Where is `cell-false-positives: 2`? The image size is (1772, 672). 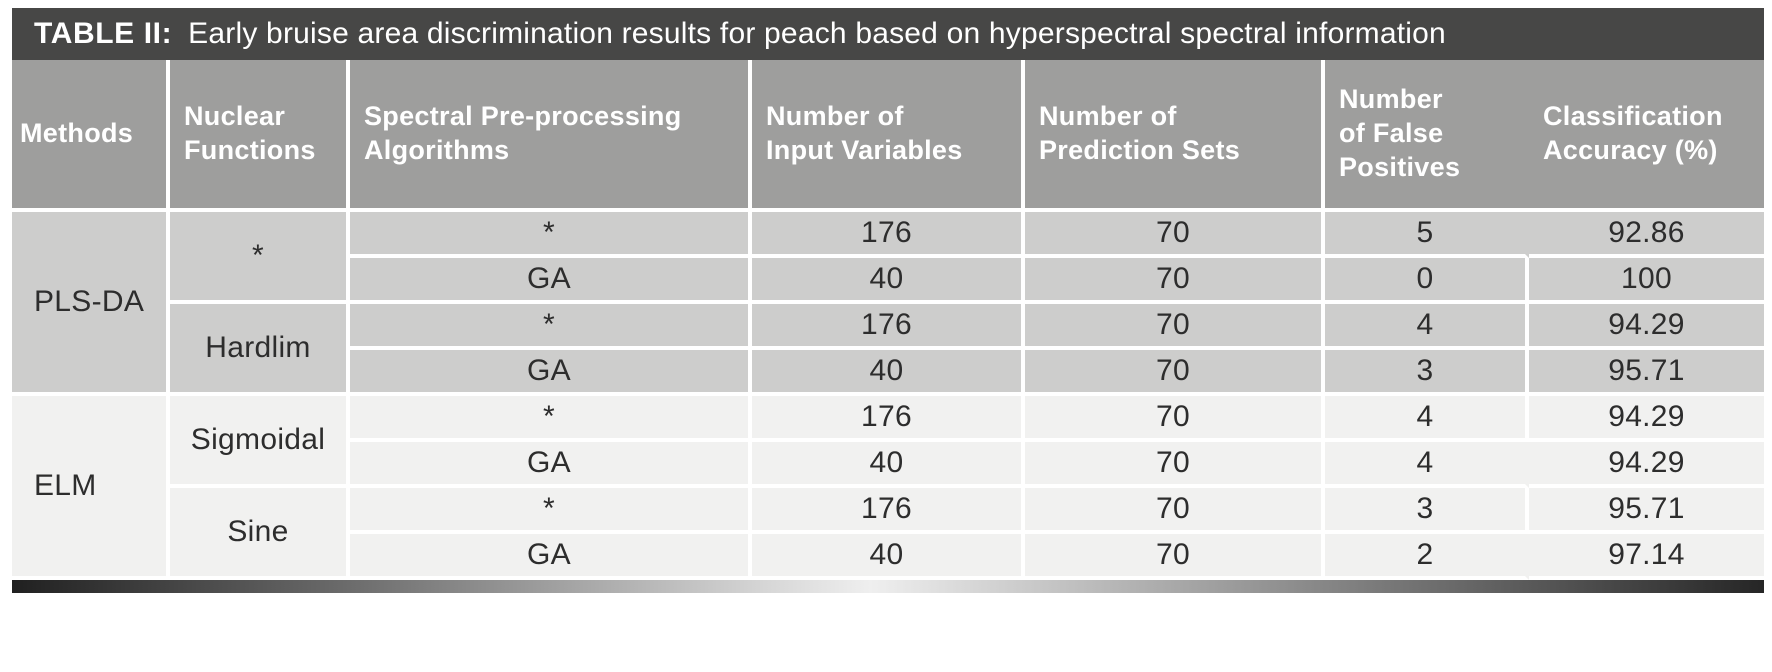
cell-false-positives: 2 is located at coordinates (1427, 557).